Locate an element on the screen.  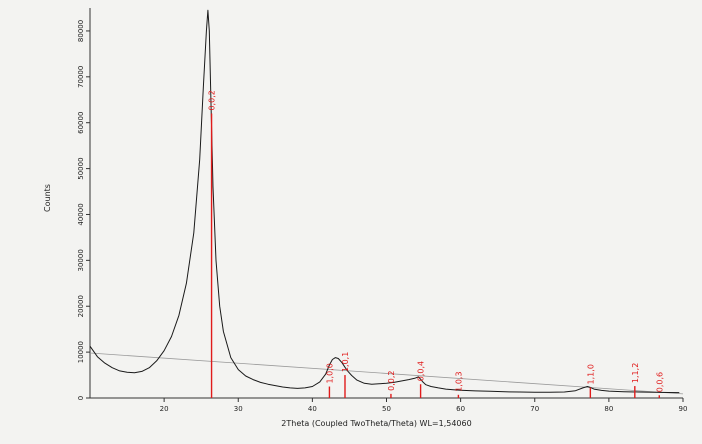
x-tick-label: 40 is located at coordinates (312, 409).